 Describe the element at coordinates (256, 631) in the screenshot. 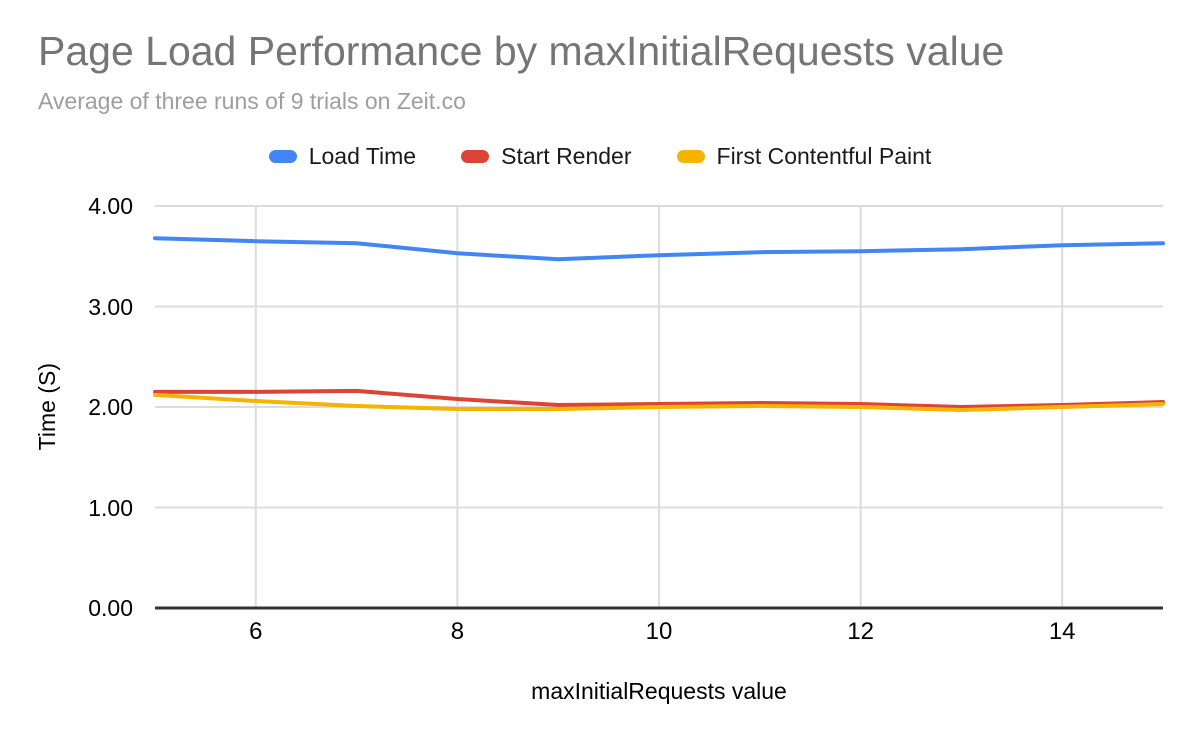

I see `x-tick-label-6: 6` at that location.